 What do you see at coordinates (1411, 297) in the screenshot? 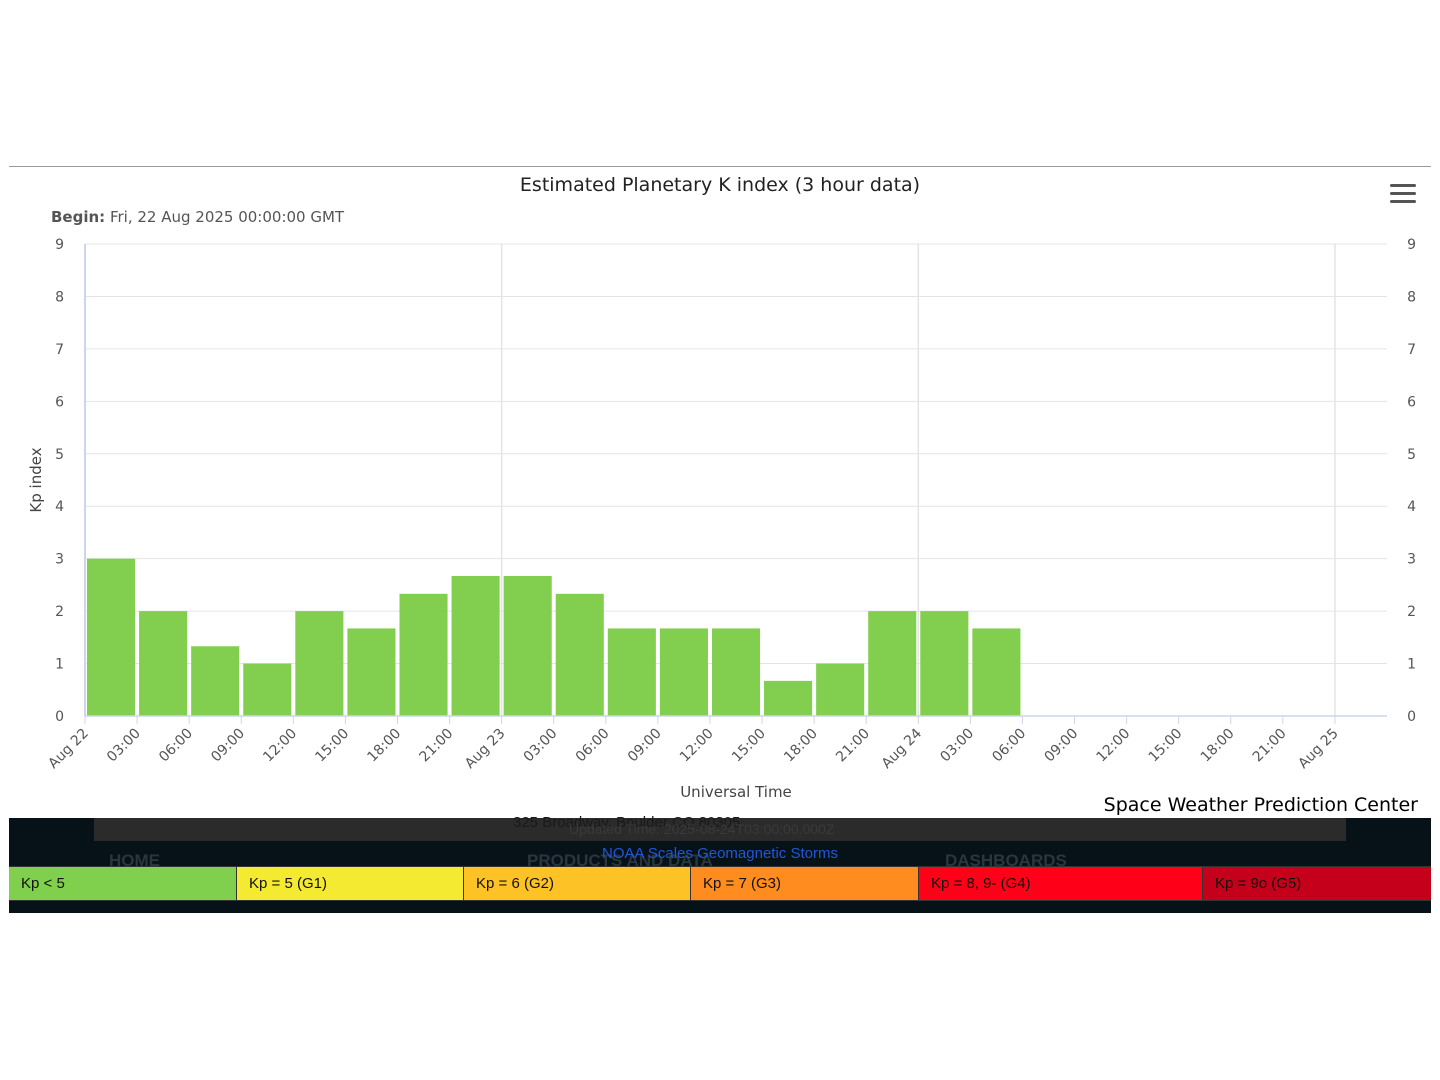
I see `y-tick-label-right: 8` at bounding box center [1411, 297].